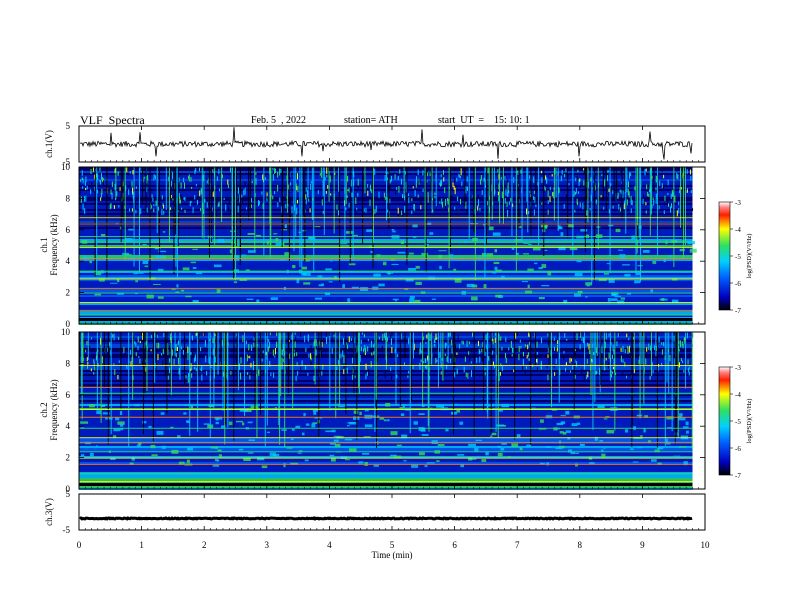  What do you see at coordinates (44, 244) in the screenshot?
I see `ch1-spectrogram-ylabel-line1: ch.1` at bounding box center [44, 244].